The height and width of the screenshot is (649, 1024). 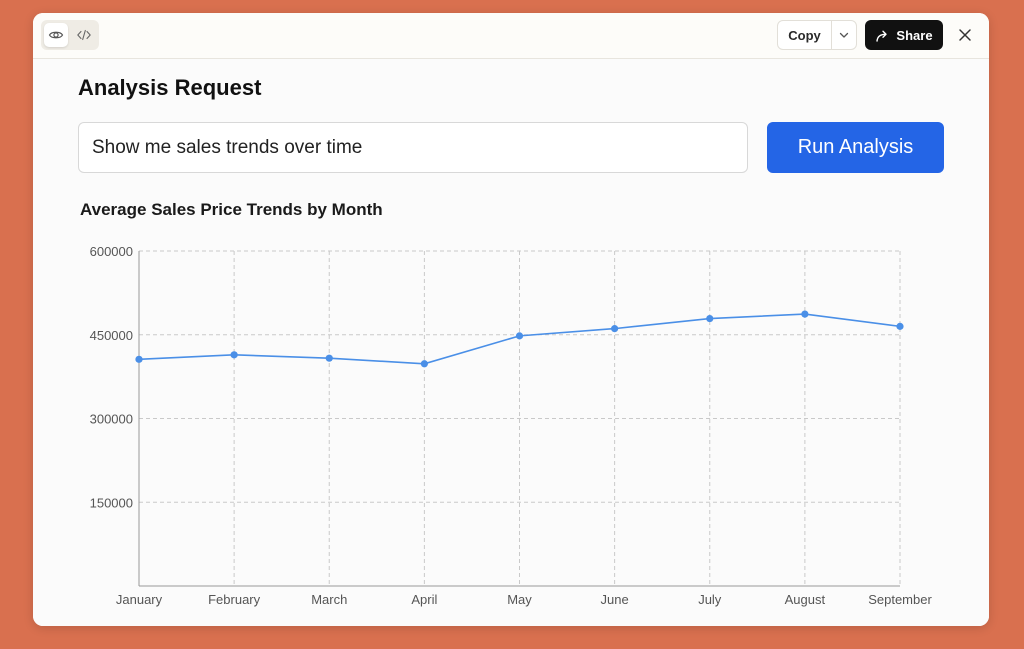 I want to click on chevron-down-icon, so click(x=844, y=35).